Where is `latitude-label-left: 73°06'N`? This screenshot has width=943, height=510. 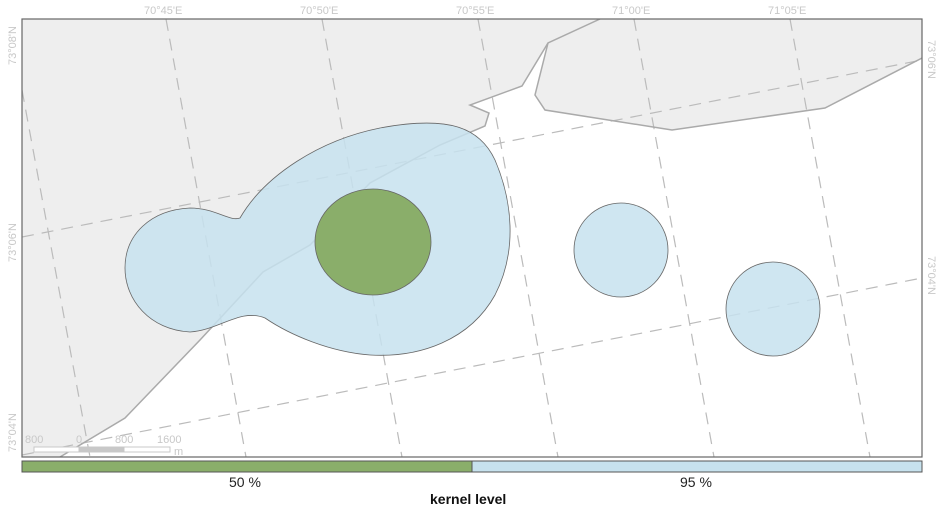
latitude-label-left: 73°06'N is located at coordinates (13, 242).